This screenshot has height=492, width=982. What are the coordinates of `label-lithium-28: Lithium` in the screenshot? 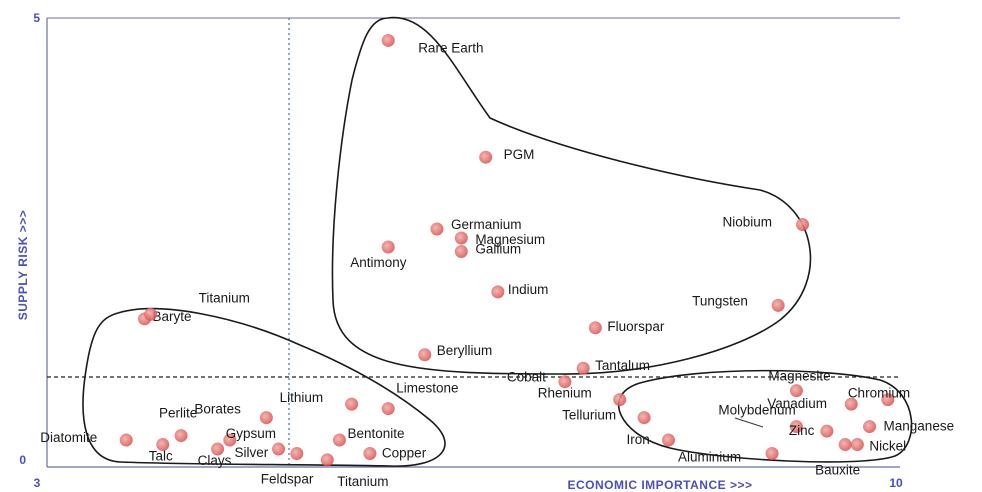 It's located at (302, 397).